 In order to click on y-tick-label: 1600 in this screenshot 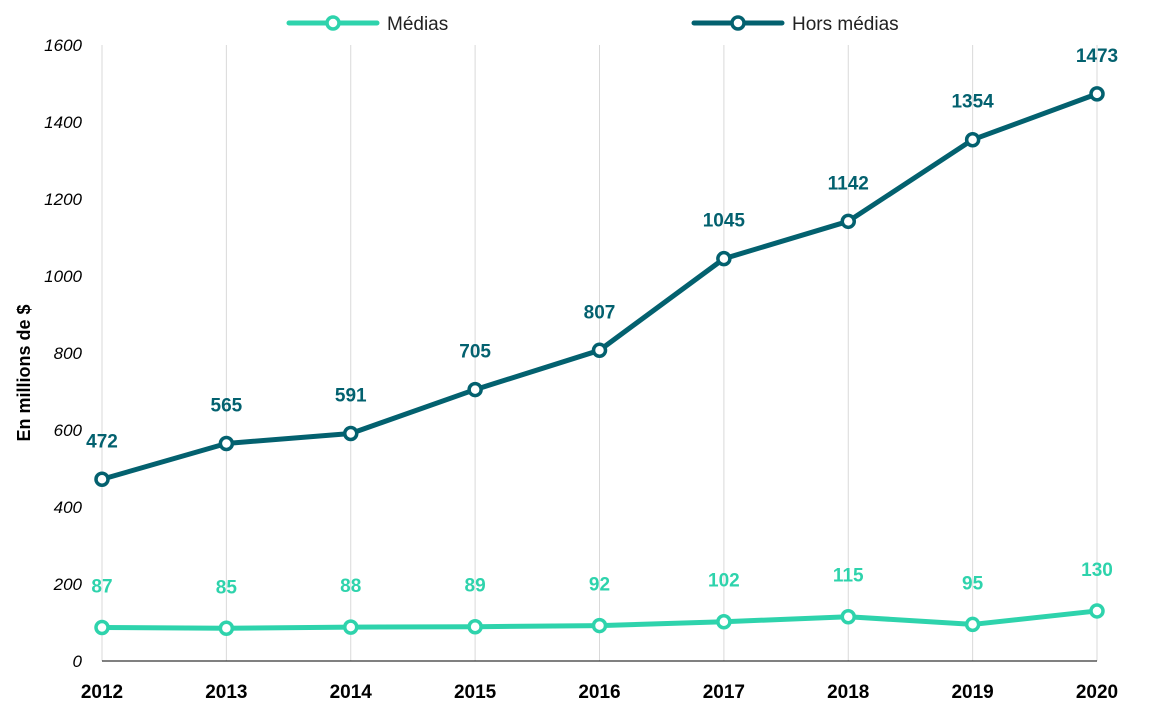, I will do `click(63, 45)`.